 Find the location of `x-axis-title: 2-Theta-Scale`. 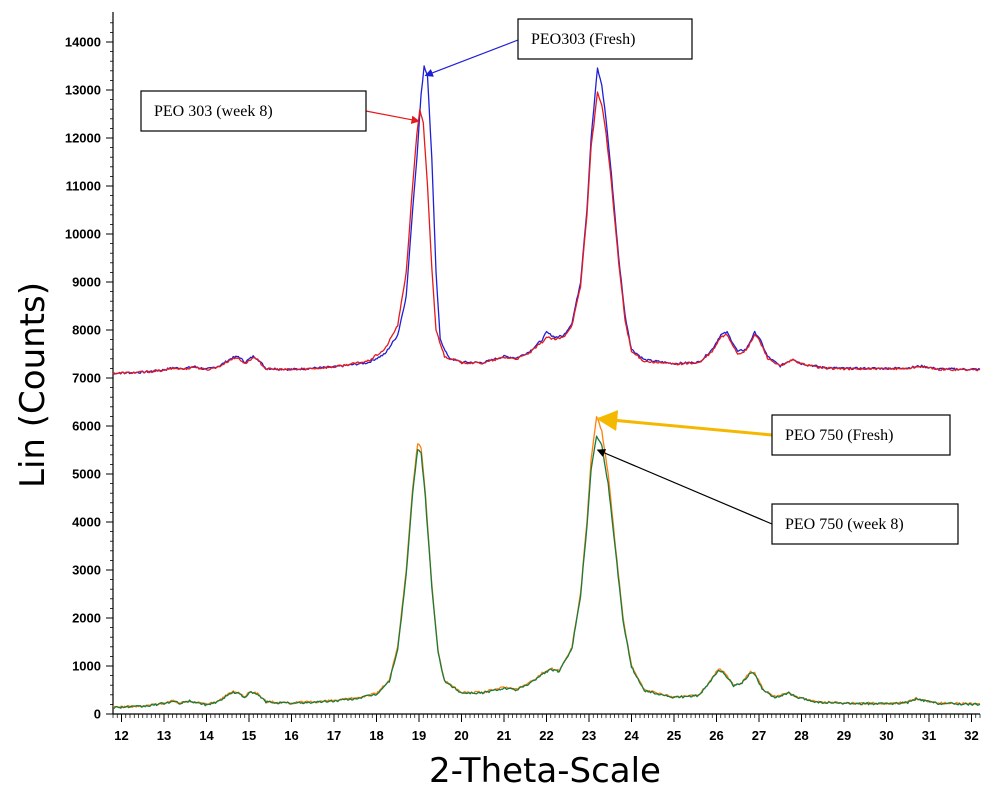

x-axis-title: 2-Theta-Scale is located at coordinates (545, 771).